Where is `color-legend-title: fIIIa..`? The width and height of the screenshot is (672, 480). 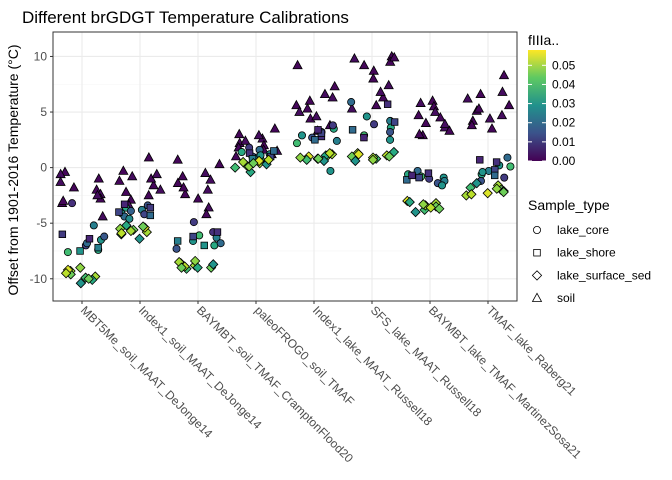
color-legend-title: fIIIa.. is located at coordinates (543, 40).